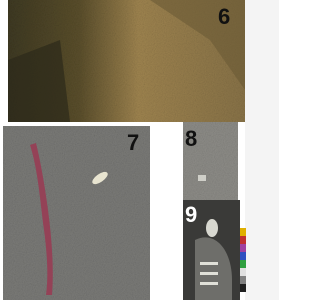 This screenshot has width=320, height=305. I want to click on text-strip, so click(262, 150).